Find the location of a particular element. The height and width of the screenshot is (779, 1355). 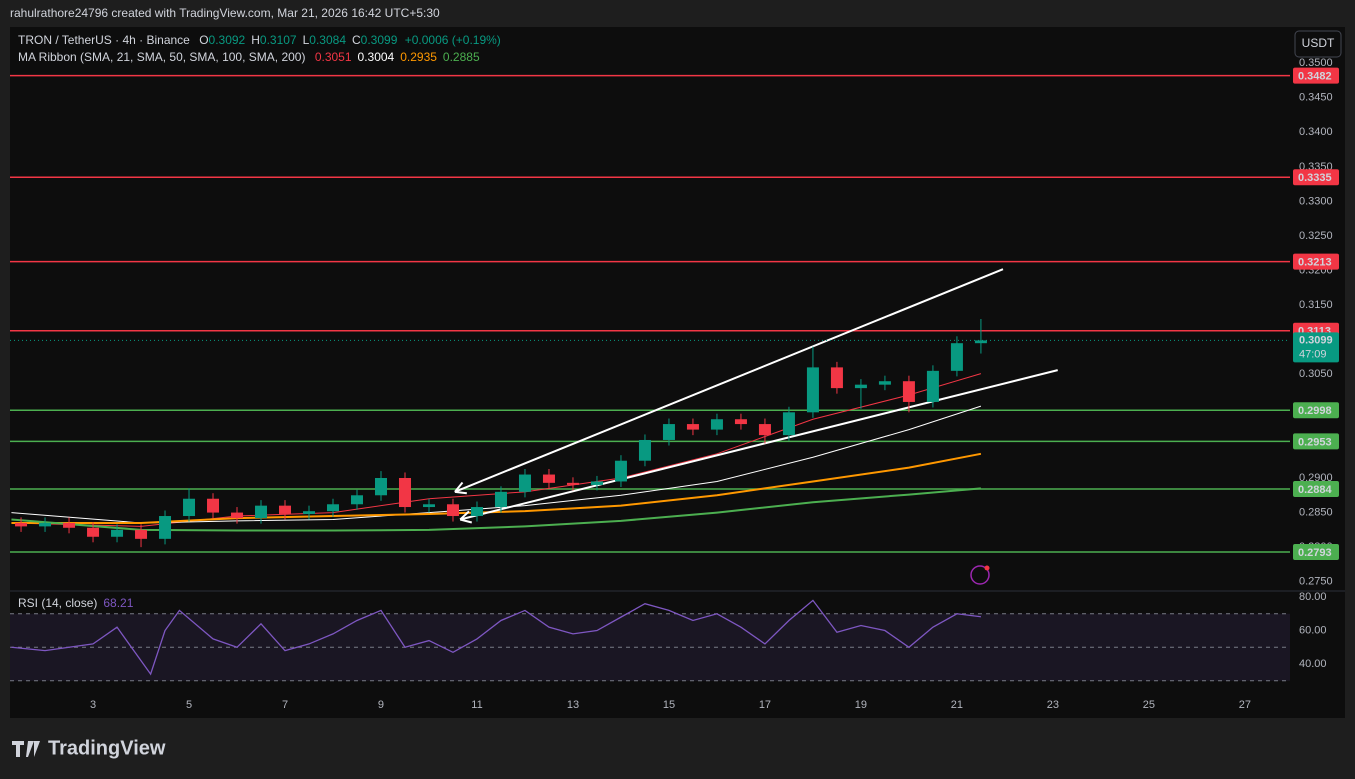

rsi-tick-label: 60.00 is located at coordinates (1313, 630).